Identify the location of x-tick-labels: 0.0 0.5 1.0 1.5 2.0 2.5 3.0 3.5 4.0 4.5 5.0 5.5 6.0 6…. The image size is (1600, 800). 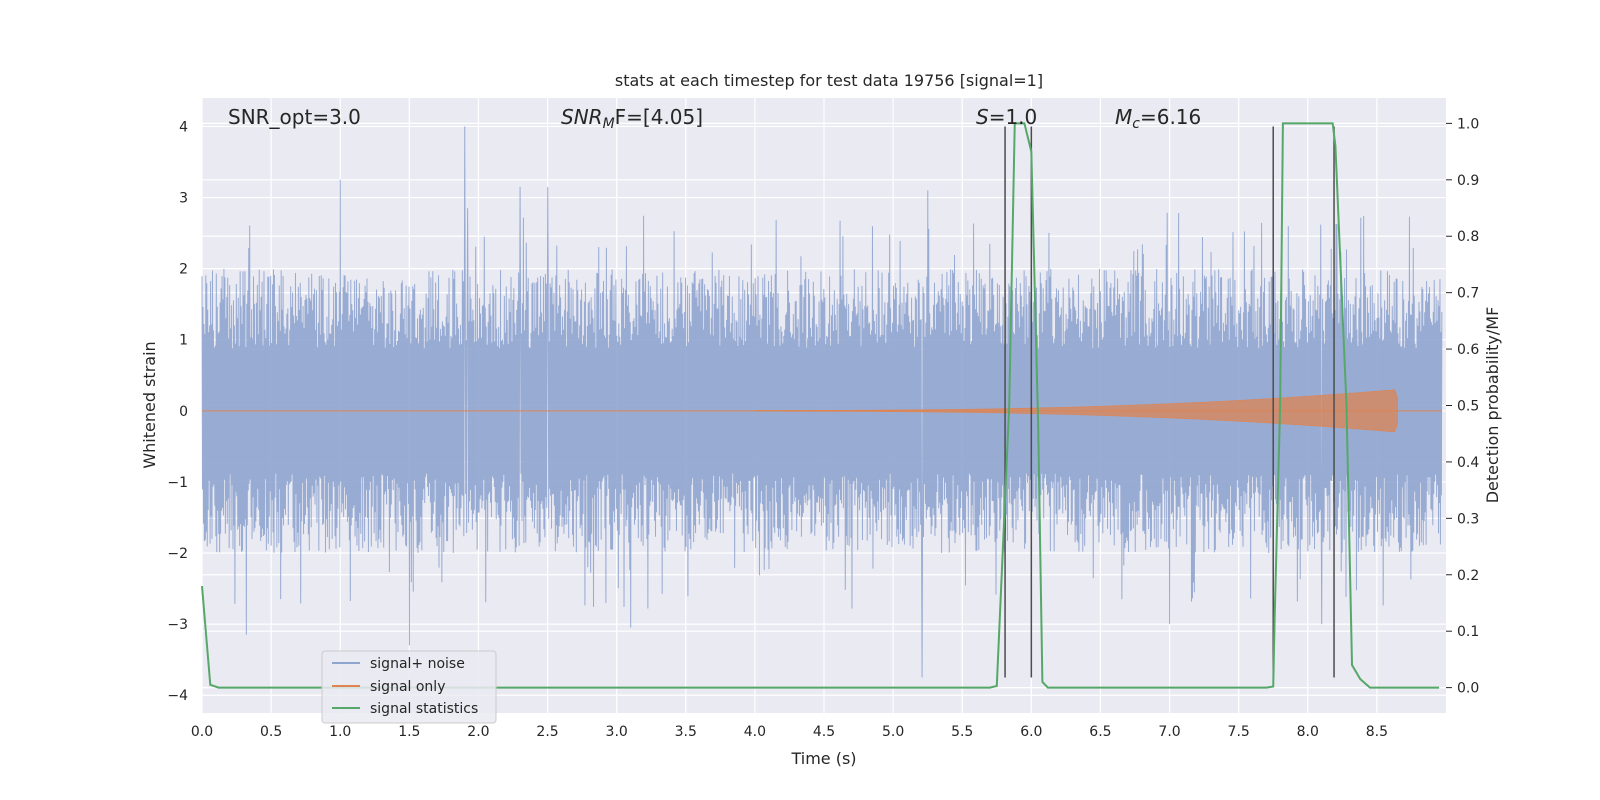
(789, 732).